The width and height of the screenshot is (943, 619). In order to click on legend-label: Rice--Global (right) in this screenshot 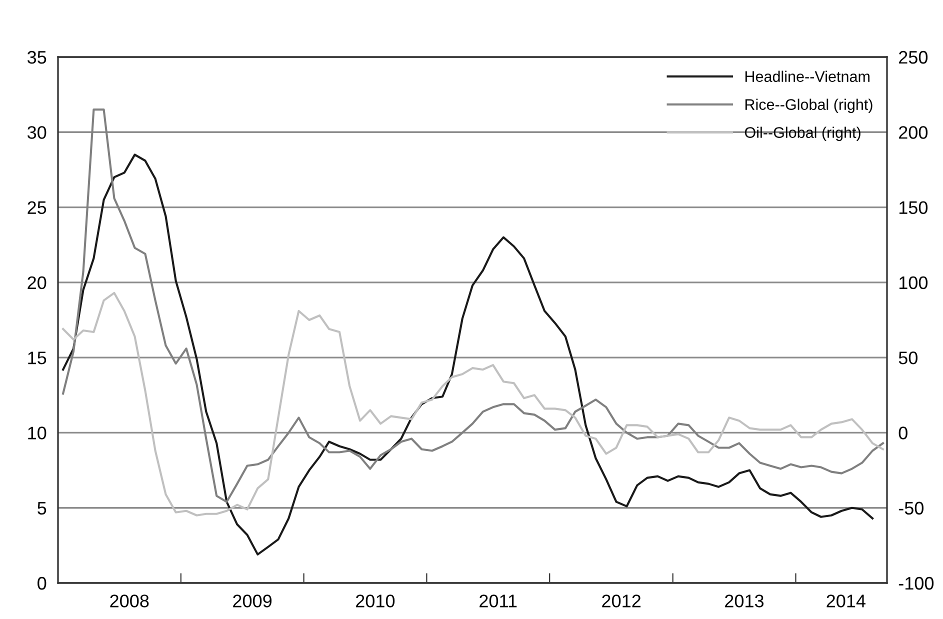, I will do `click(808, 105)`.